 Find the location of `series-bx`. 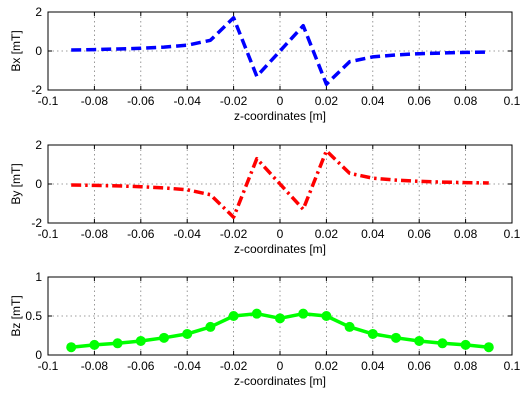

series-bx is located at coordinates (280, 51).